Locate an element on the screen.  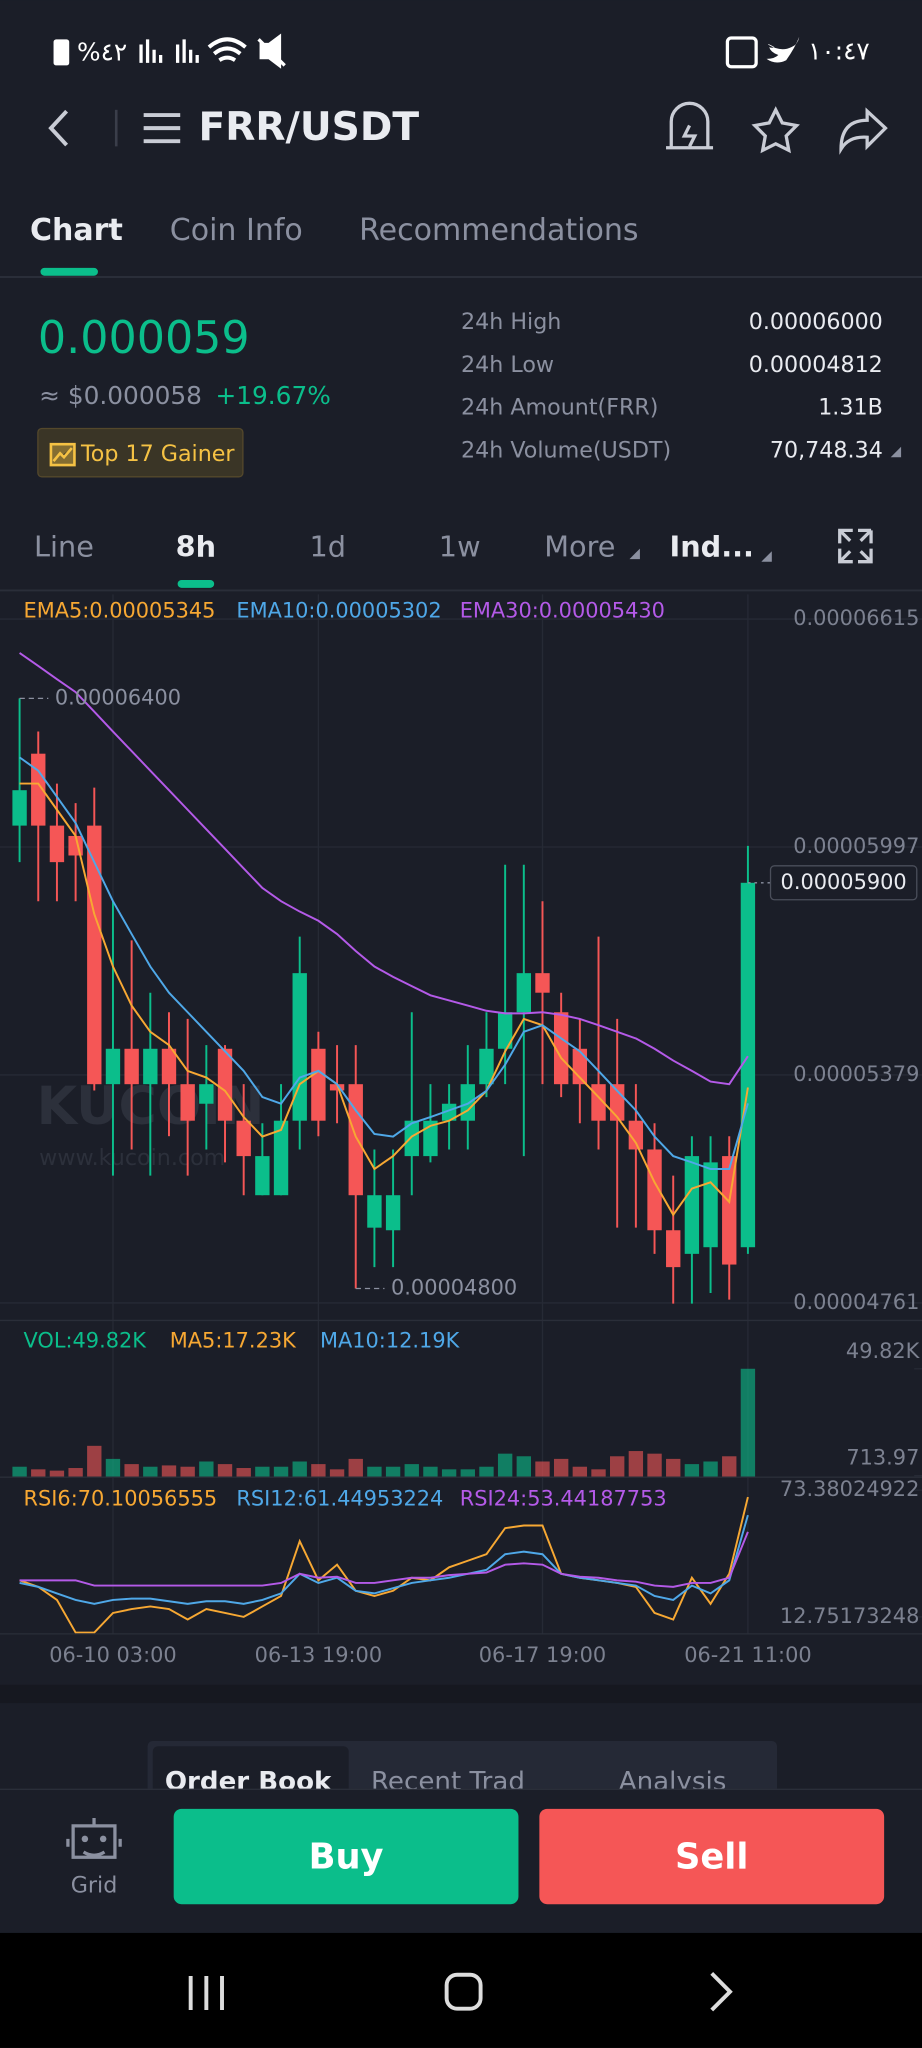
last-price-box is located at coordinates (843, 883).